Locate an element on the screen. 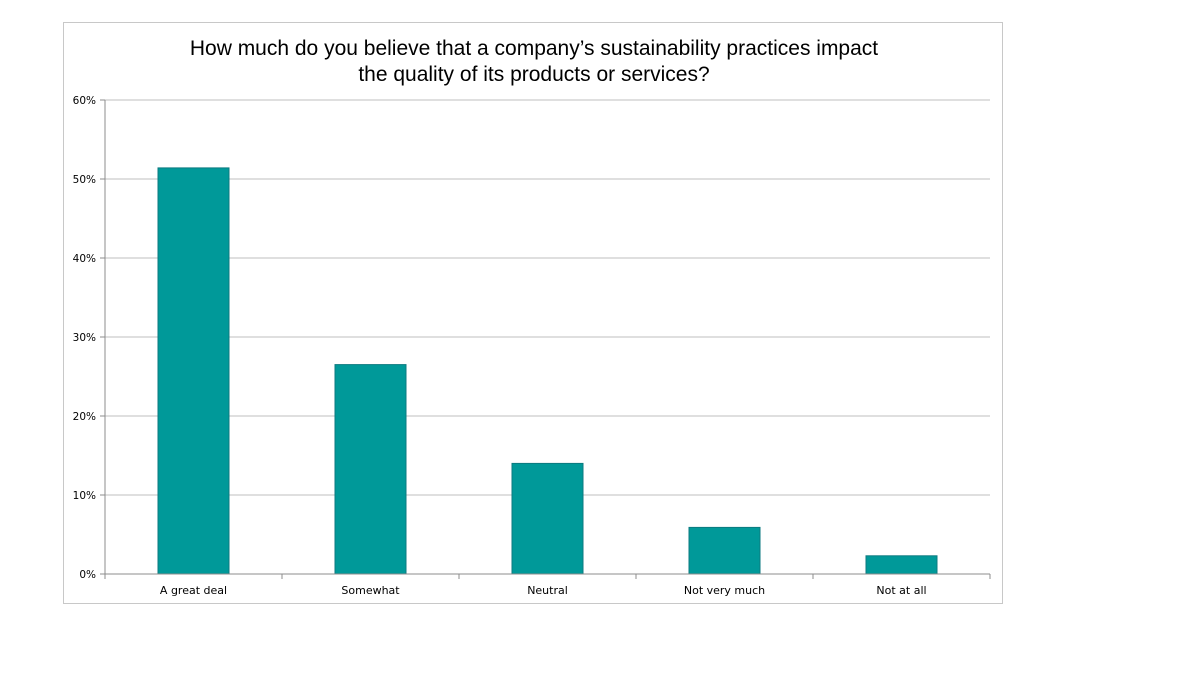  y-axis-tick-labels: 0% 10% 20% 30% 40% 50% 60% is located at coordinates (84, 338).